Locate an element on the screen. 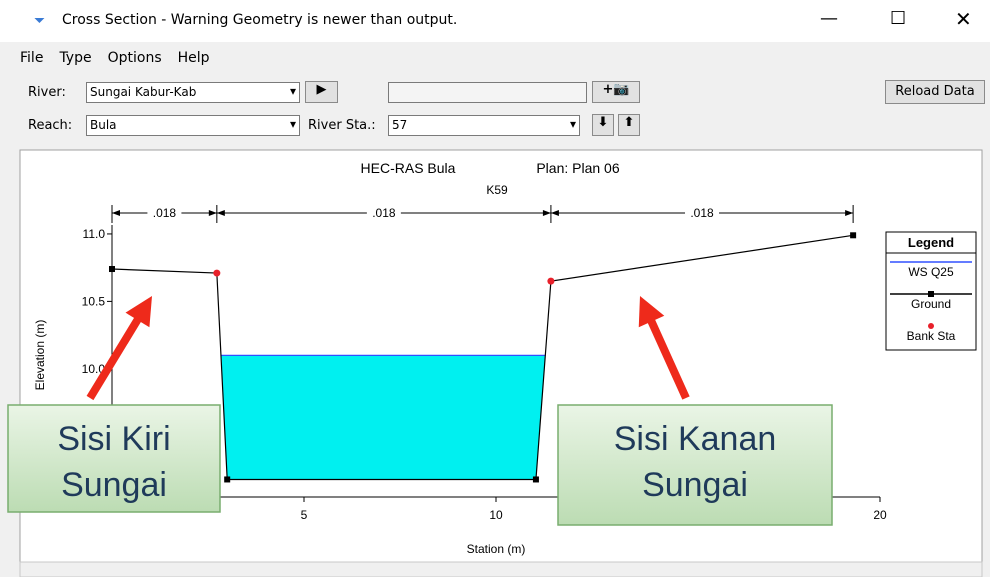 Image resolution: width=990 pixels, height=577 pixels. menu-item: Options is located at coordinates (134, 58).